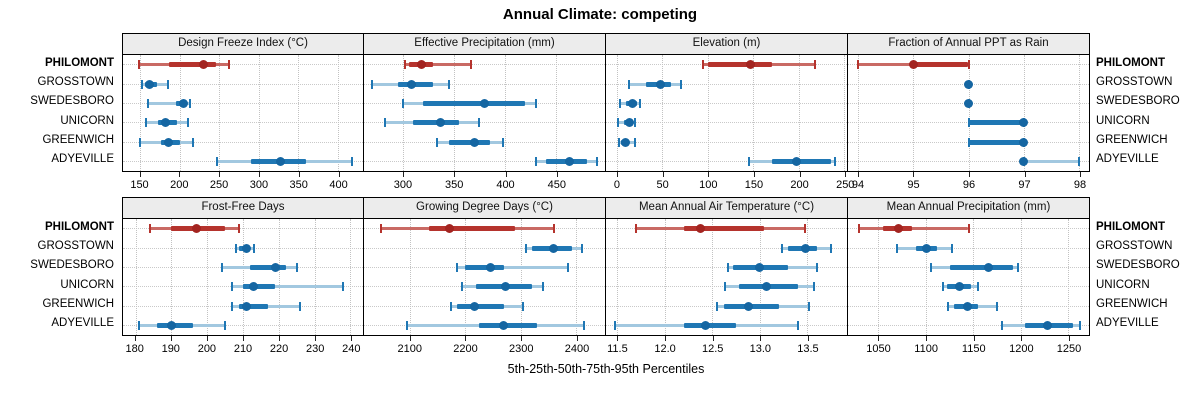 The height and width of the screenshot is (400, 1200). What do you see at coordinates (338, 185) in the screenshot?
I see `axis-tick-label: 400` at bounding box center [338, 185].